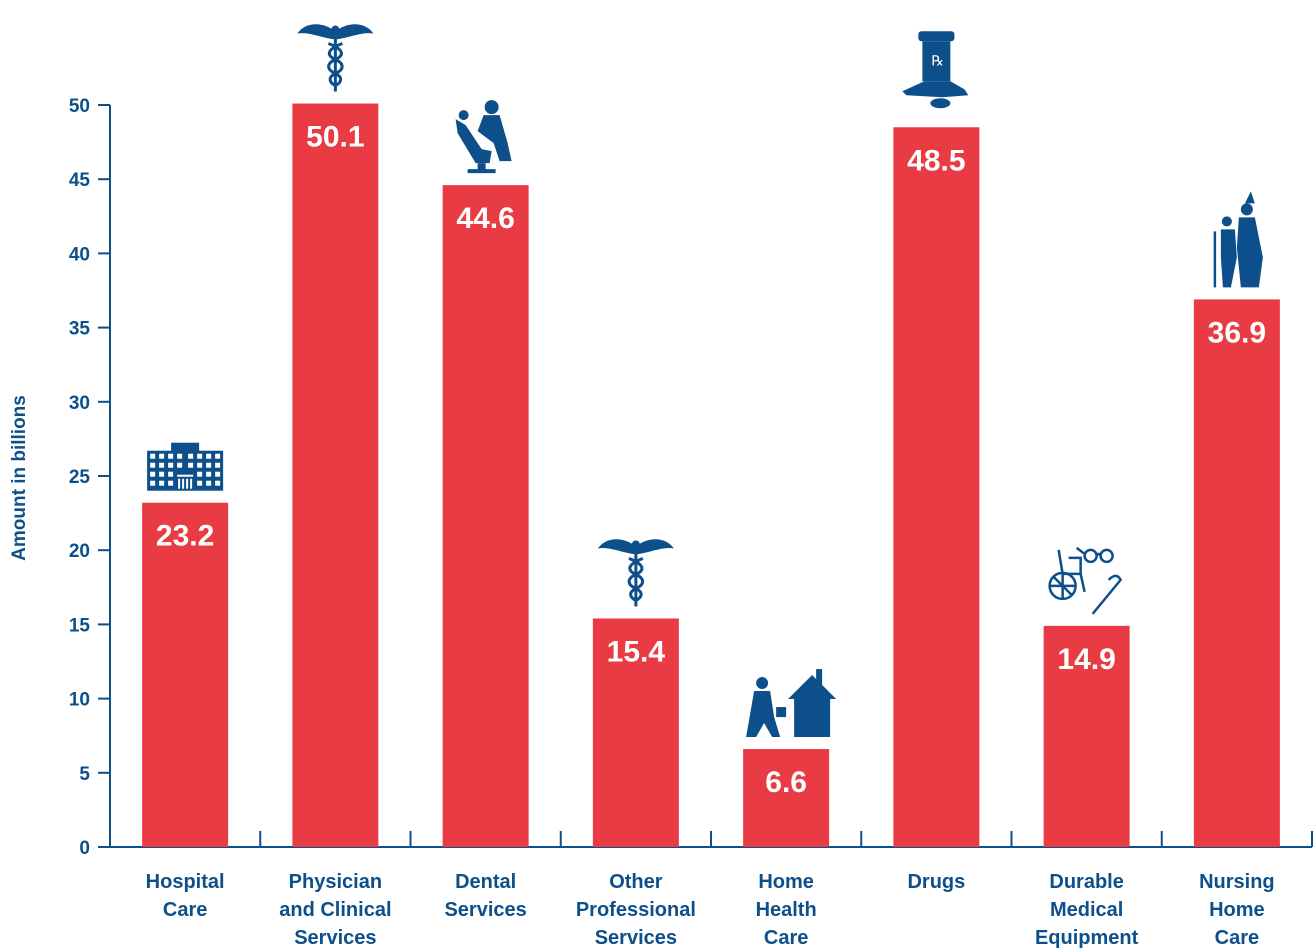  What do you see at coordinates (636, 882) in the screenshot?
I see `x-tick-label: Other` at bounding box center [636, 882].